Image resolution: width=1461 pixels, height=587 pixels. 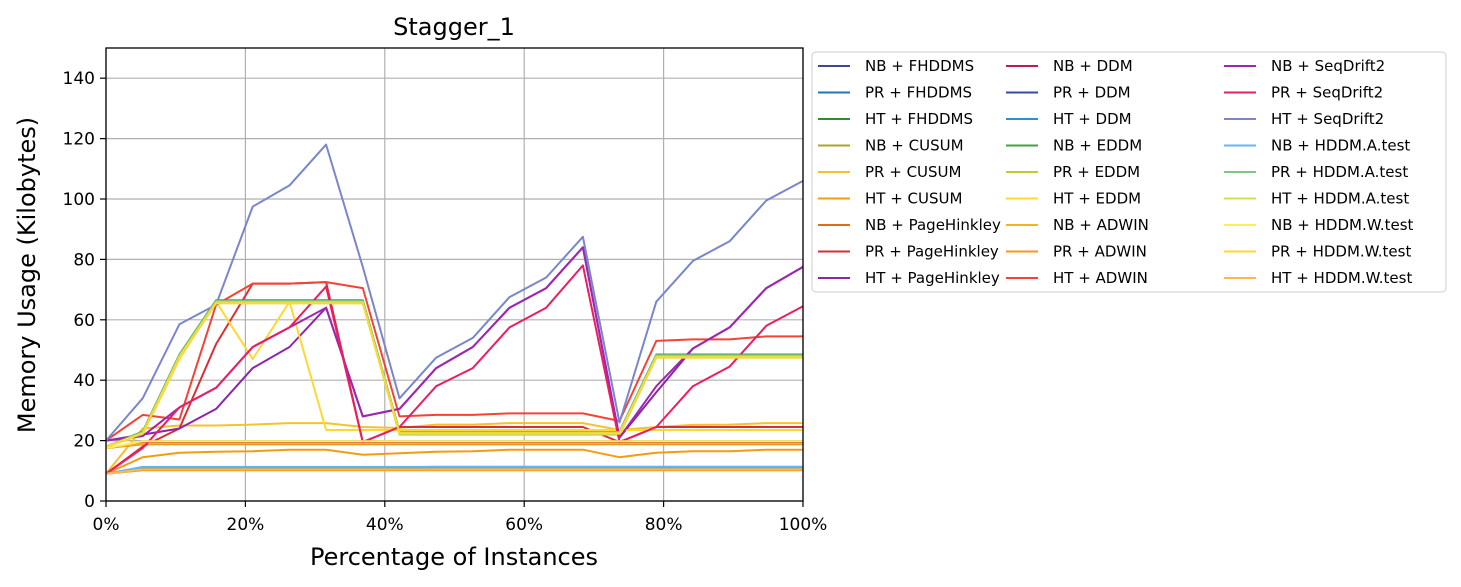 I want to click on legend-entry-label: NB + DDM, so click(x=1093, y=66).